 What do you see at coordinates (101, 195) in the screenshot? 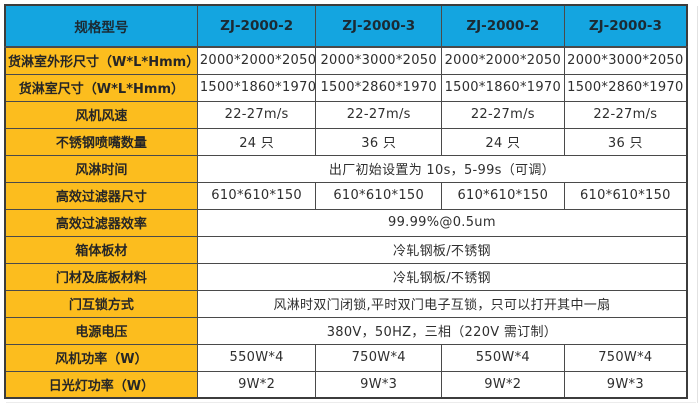
I see `row-label: 高效过滤器尺寸` at bounding box center [101, 195].